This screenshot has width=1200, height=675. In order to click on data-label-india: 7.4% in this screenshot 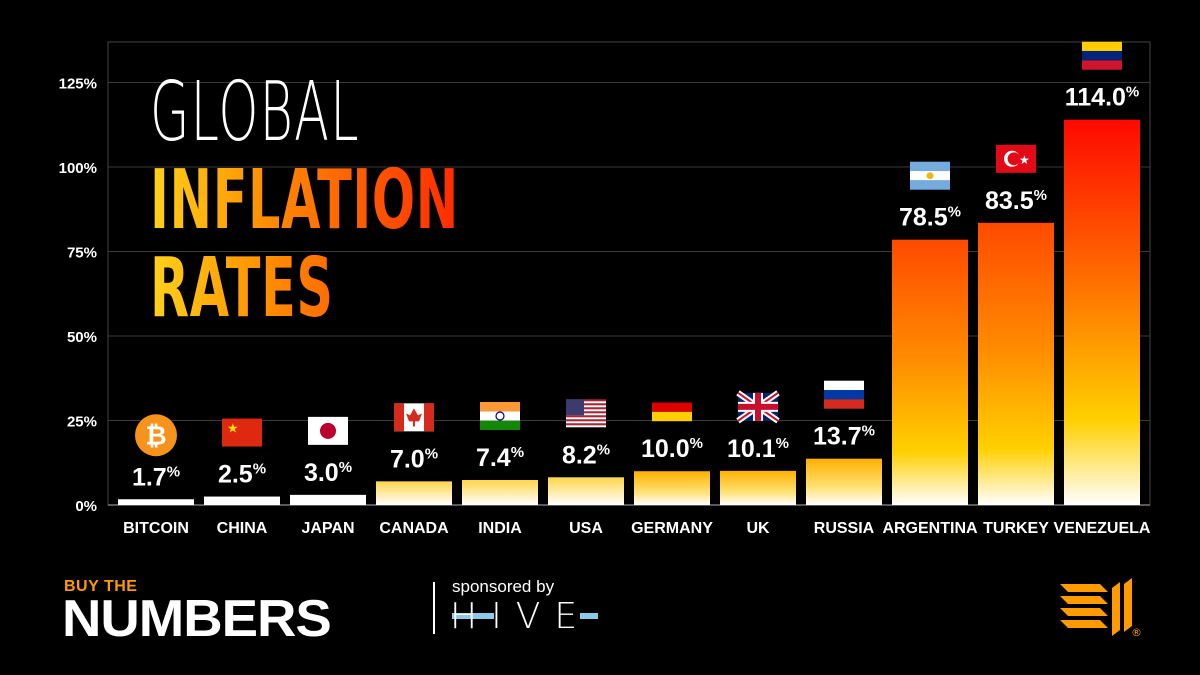, I will do `click(500, 458)`.